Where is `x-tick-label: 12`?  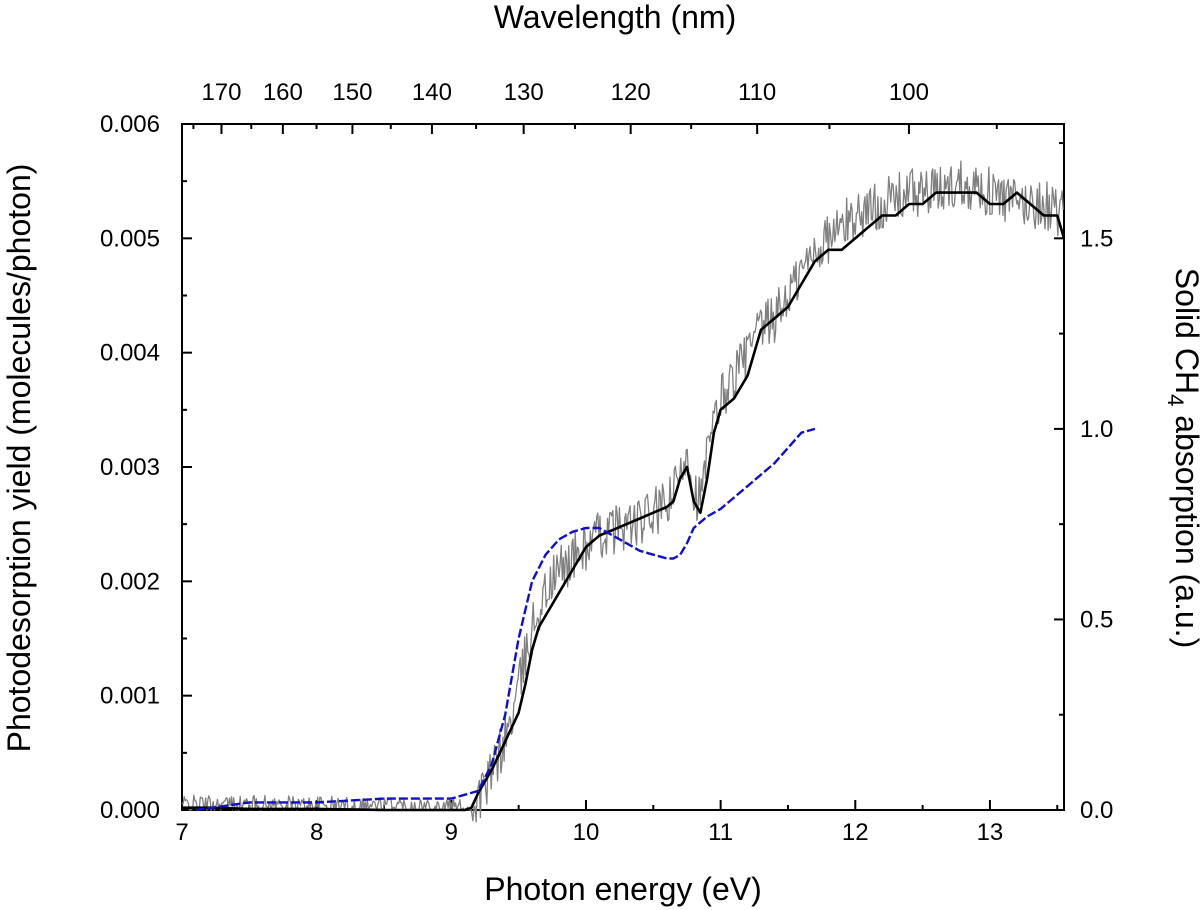 x-tick-label: 12 is located at coordinates (855, 832).